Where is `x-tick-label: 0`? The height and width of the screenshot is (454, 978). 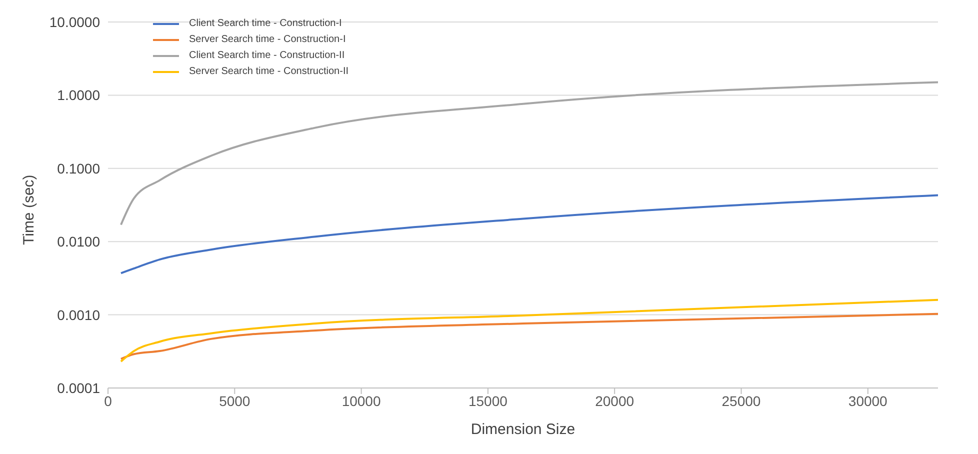
x-tick-label: 0 is located at coordinates (108, 400).